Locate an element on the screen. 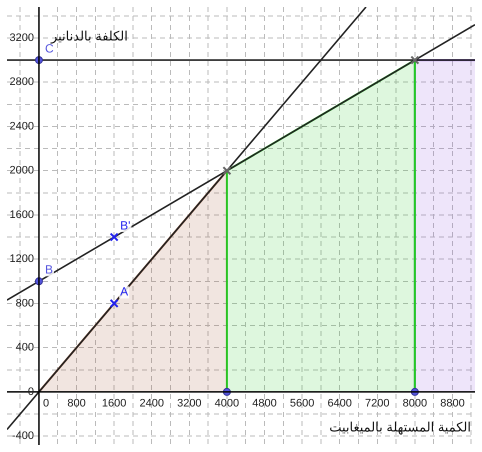  y-tick-label: 2000 is located at coordinates (21, 170).